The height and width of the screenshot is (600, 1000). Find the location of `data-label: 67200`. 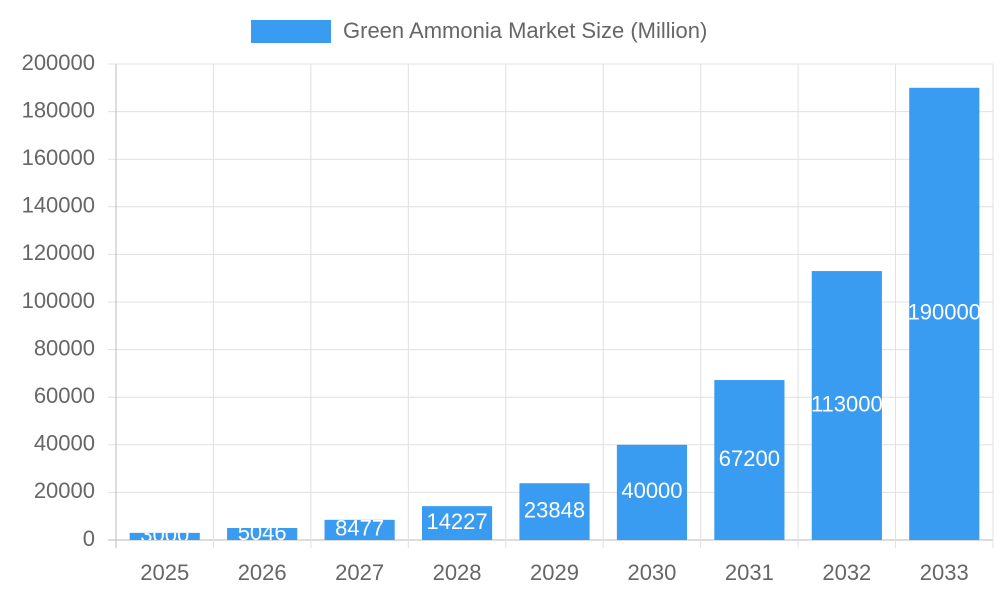

data-label: 67200 is located at coordinates (749, 458).